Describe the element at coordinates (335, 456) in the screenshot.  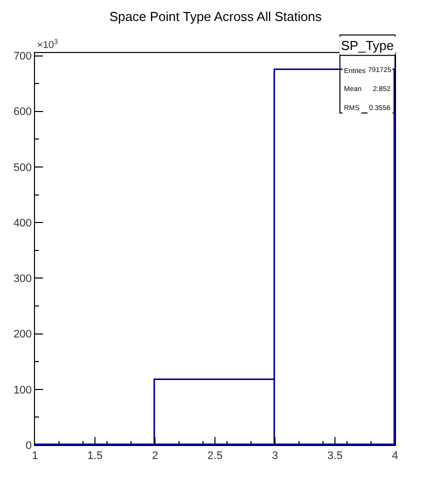
I see `x-tick-label: 3.5` at that location.